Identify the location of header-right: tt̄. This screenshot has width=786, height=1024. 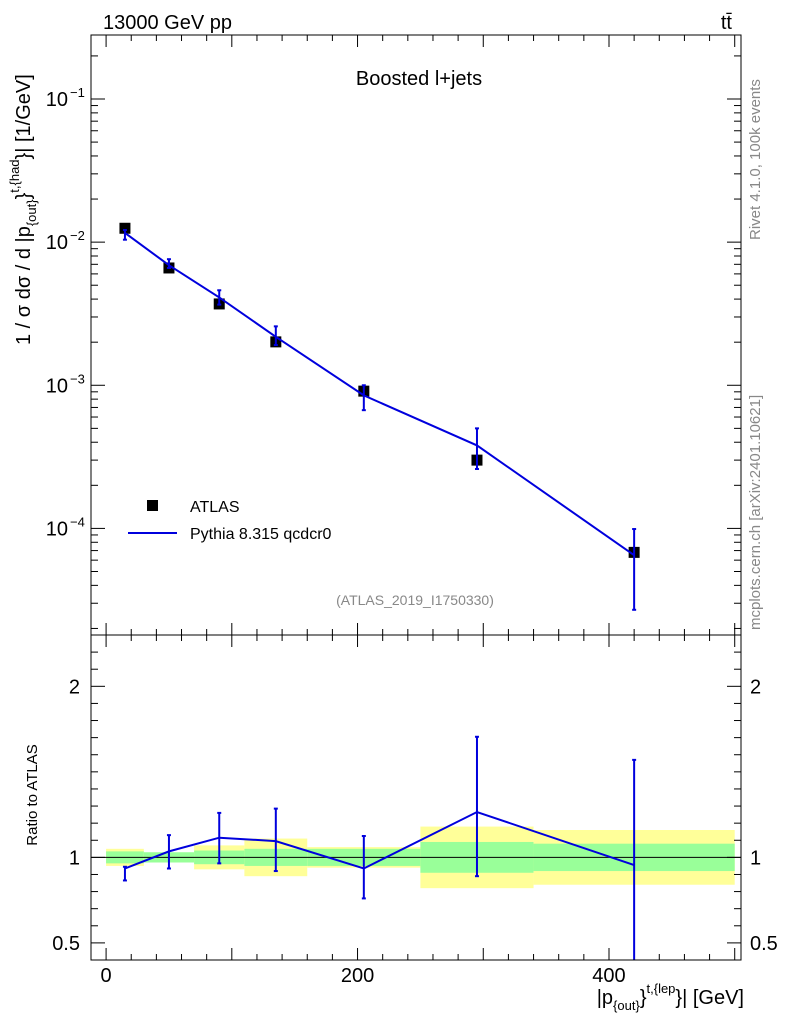
(727, 23).